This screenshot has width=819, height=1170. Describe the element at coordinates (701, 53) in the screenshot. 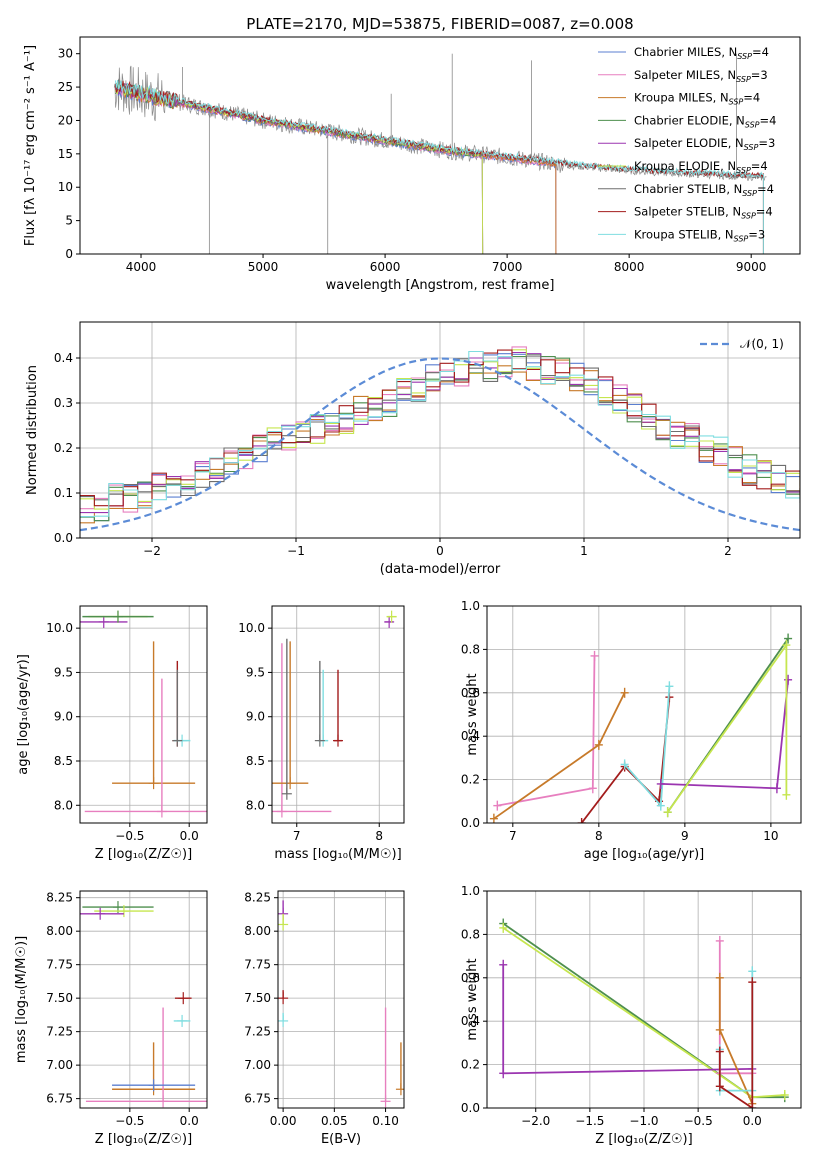

I see `spectrum-legend-label: Chabrier MILES, NSSP=4` at that location.